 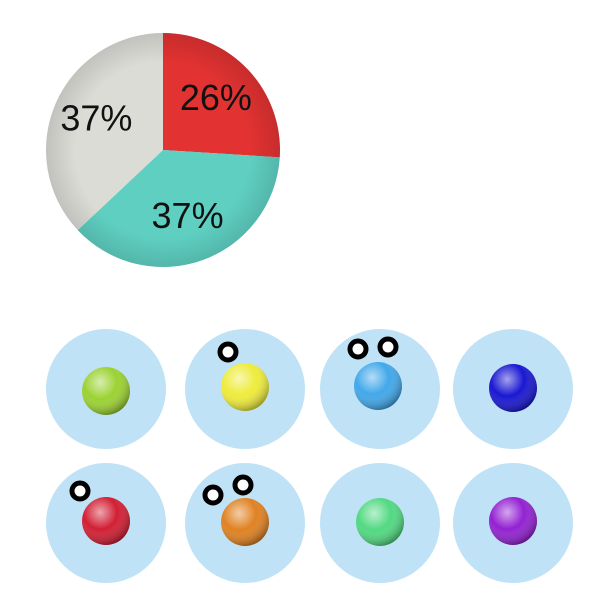 I want to click on data-label: 26%, so click(x=216, y=97).